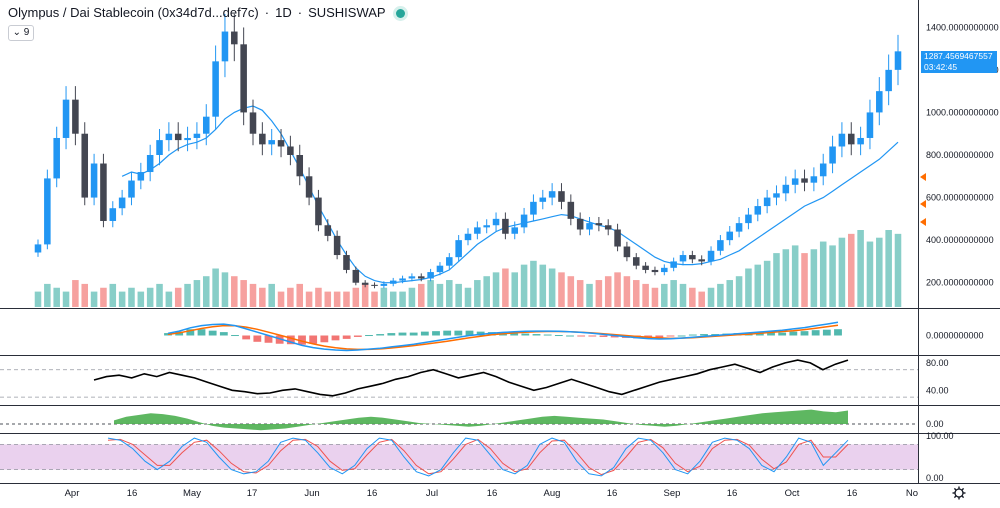 The image size is (1000, 508). I want to click on price-tick-label: 1000.0000000000, so click(962, 112).